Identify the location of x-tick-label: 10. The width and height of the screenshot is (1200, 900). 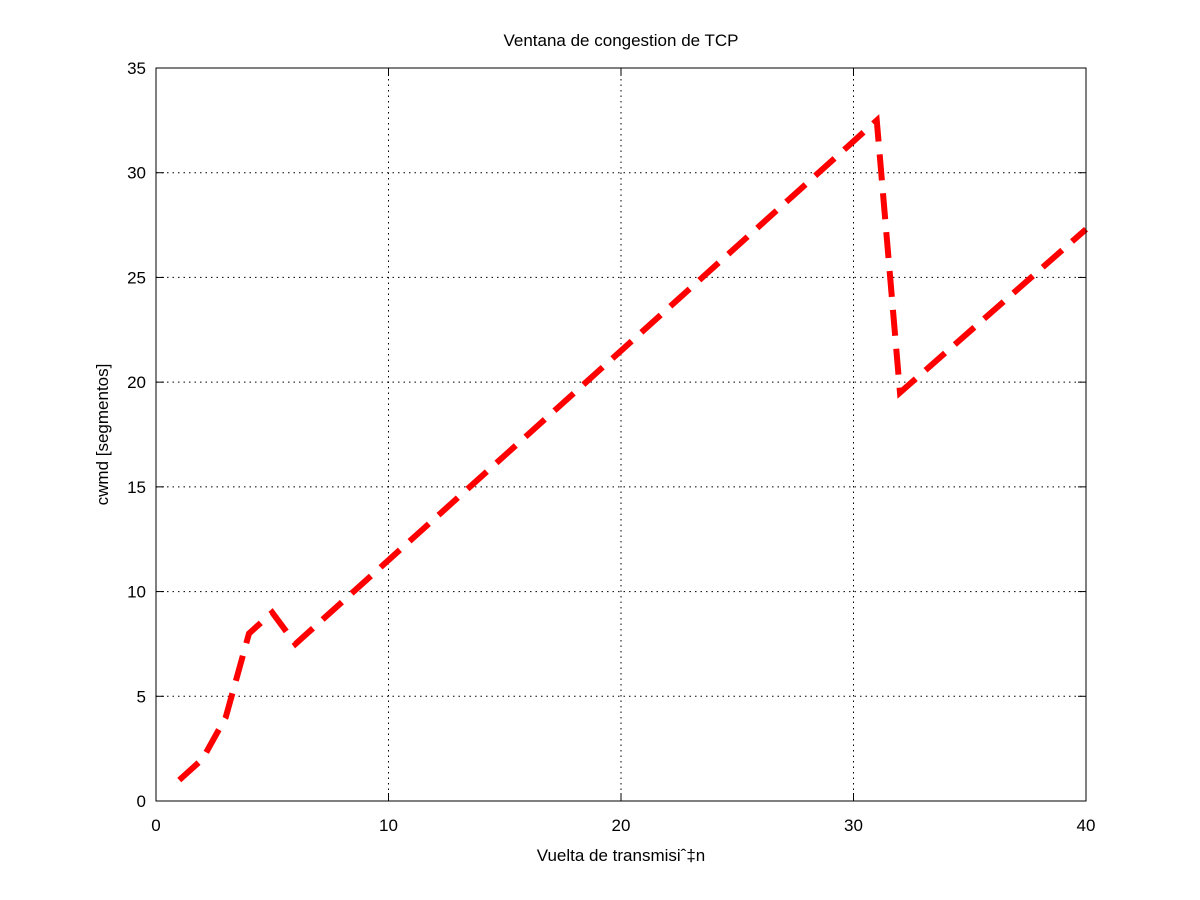
(388, 825).